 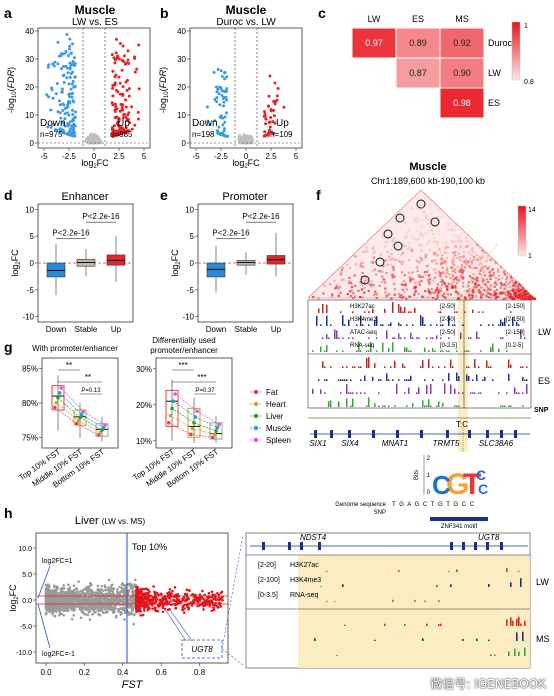 What do you see at coordinates (448, 307) in the screenshot?
I see `track-range: [2-50]` at bounding box center [448, 307].